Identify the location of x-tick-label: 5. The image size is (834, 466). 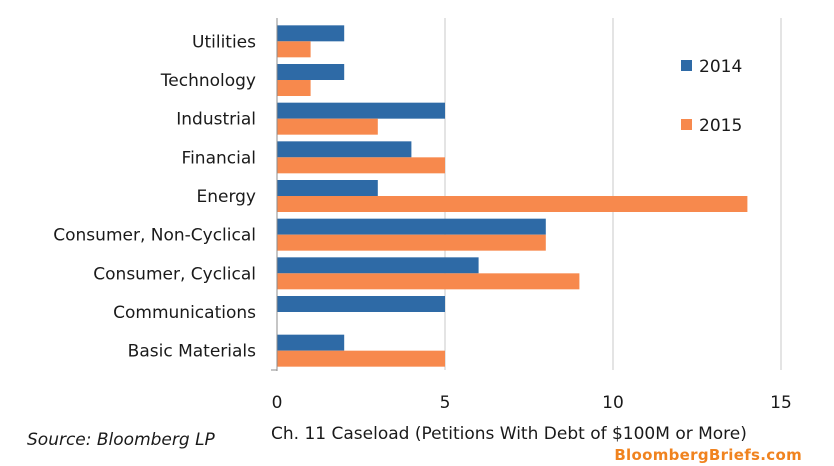
(445, 403).